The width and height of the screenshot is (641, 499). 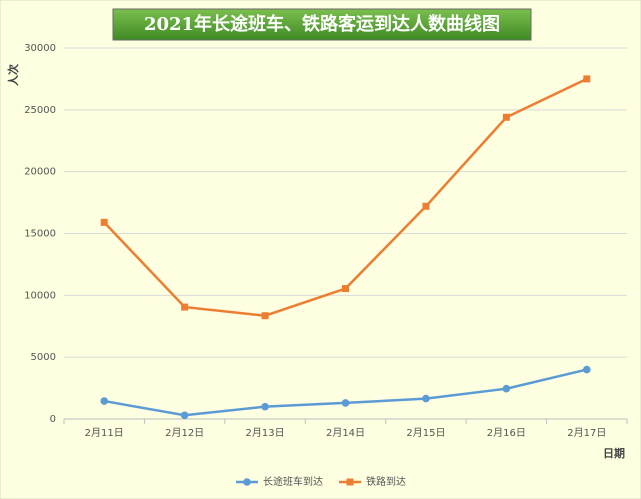 I want to click on y-tick-label: 20000, so click(x=40, y=172).